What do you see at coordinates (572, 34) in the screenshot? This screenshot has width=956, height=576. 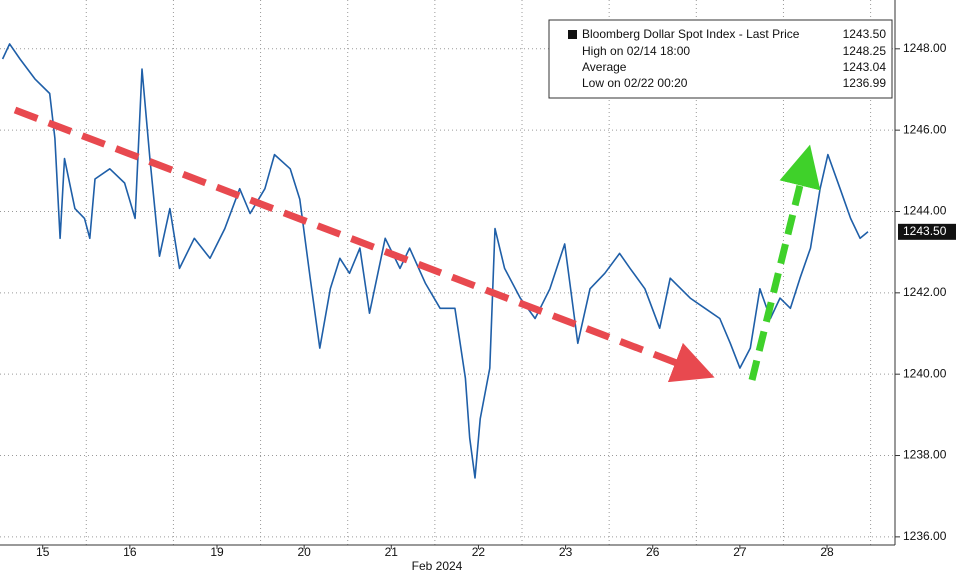 I see `legend-swatch` at bounding box center [572, 34].